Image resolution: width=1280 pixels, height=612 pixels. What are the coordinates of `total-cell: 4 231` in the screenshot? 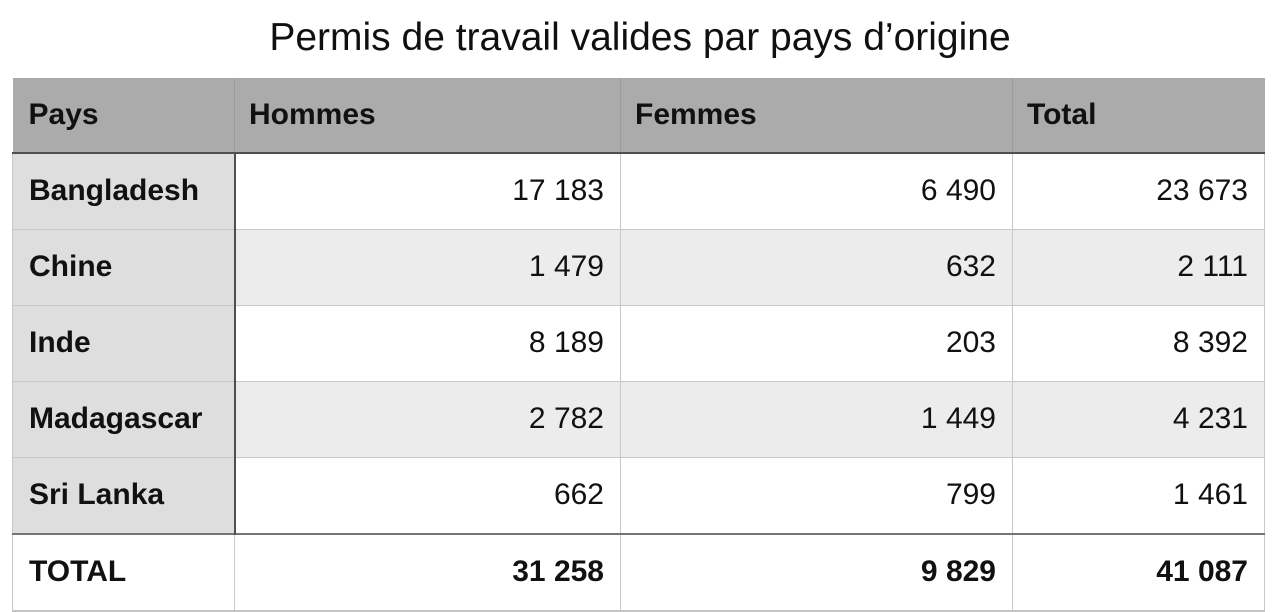 It's located at (1138, 419).